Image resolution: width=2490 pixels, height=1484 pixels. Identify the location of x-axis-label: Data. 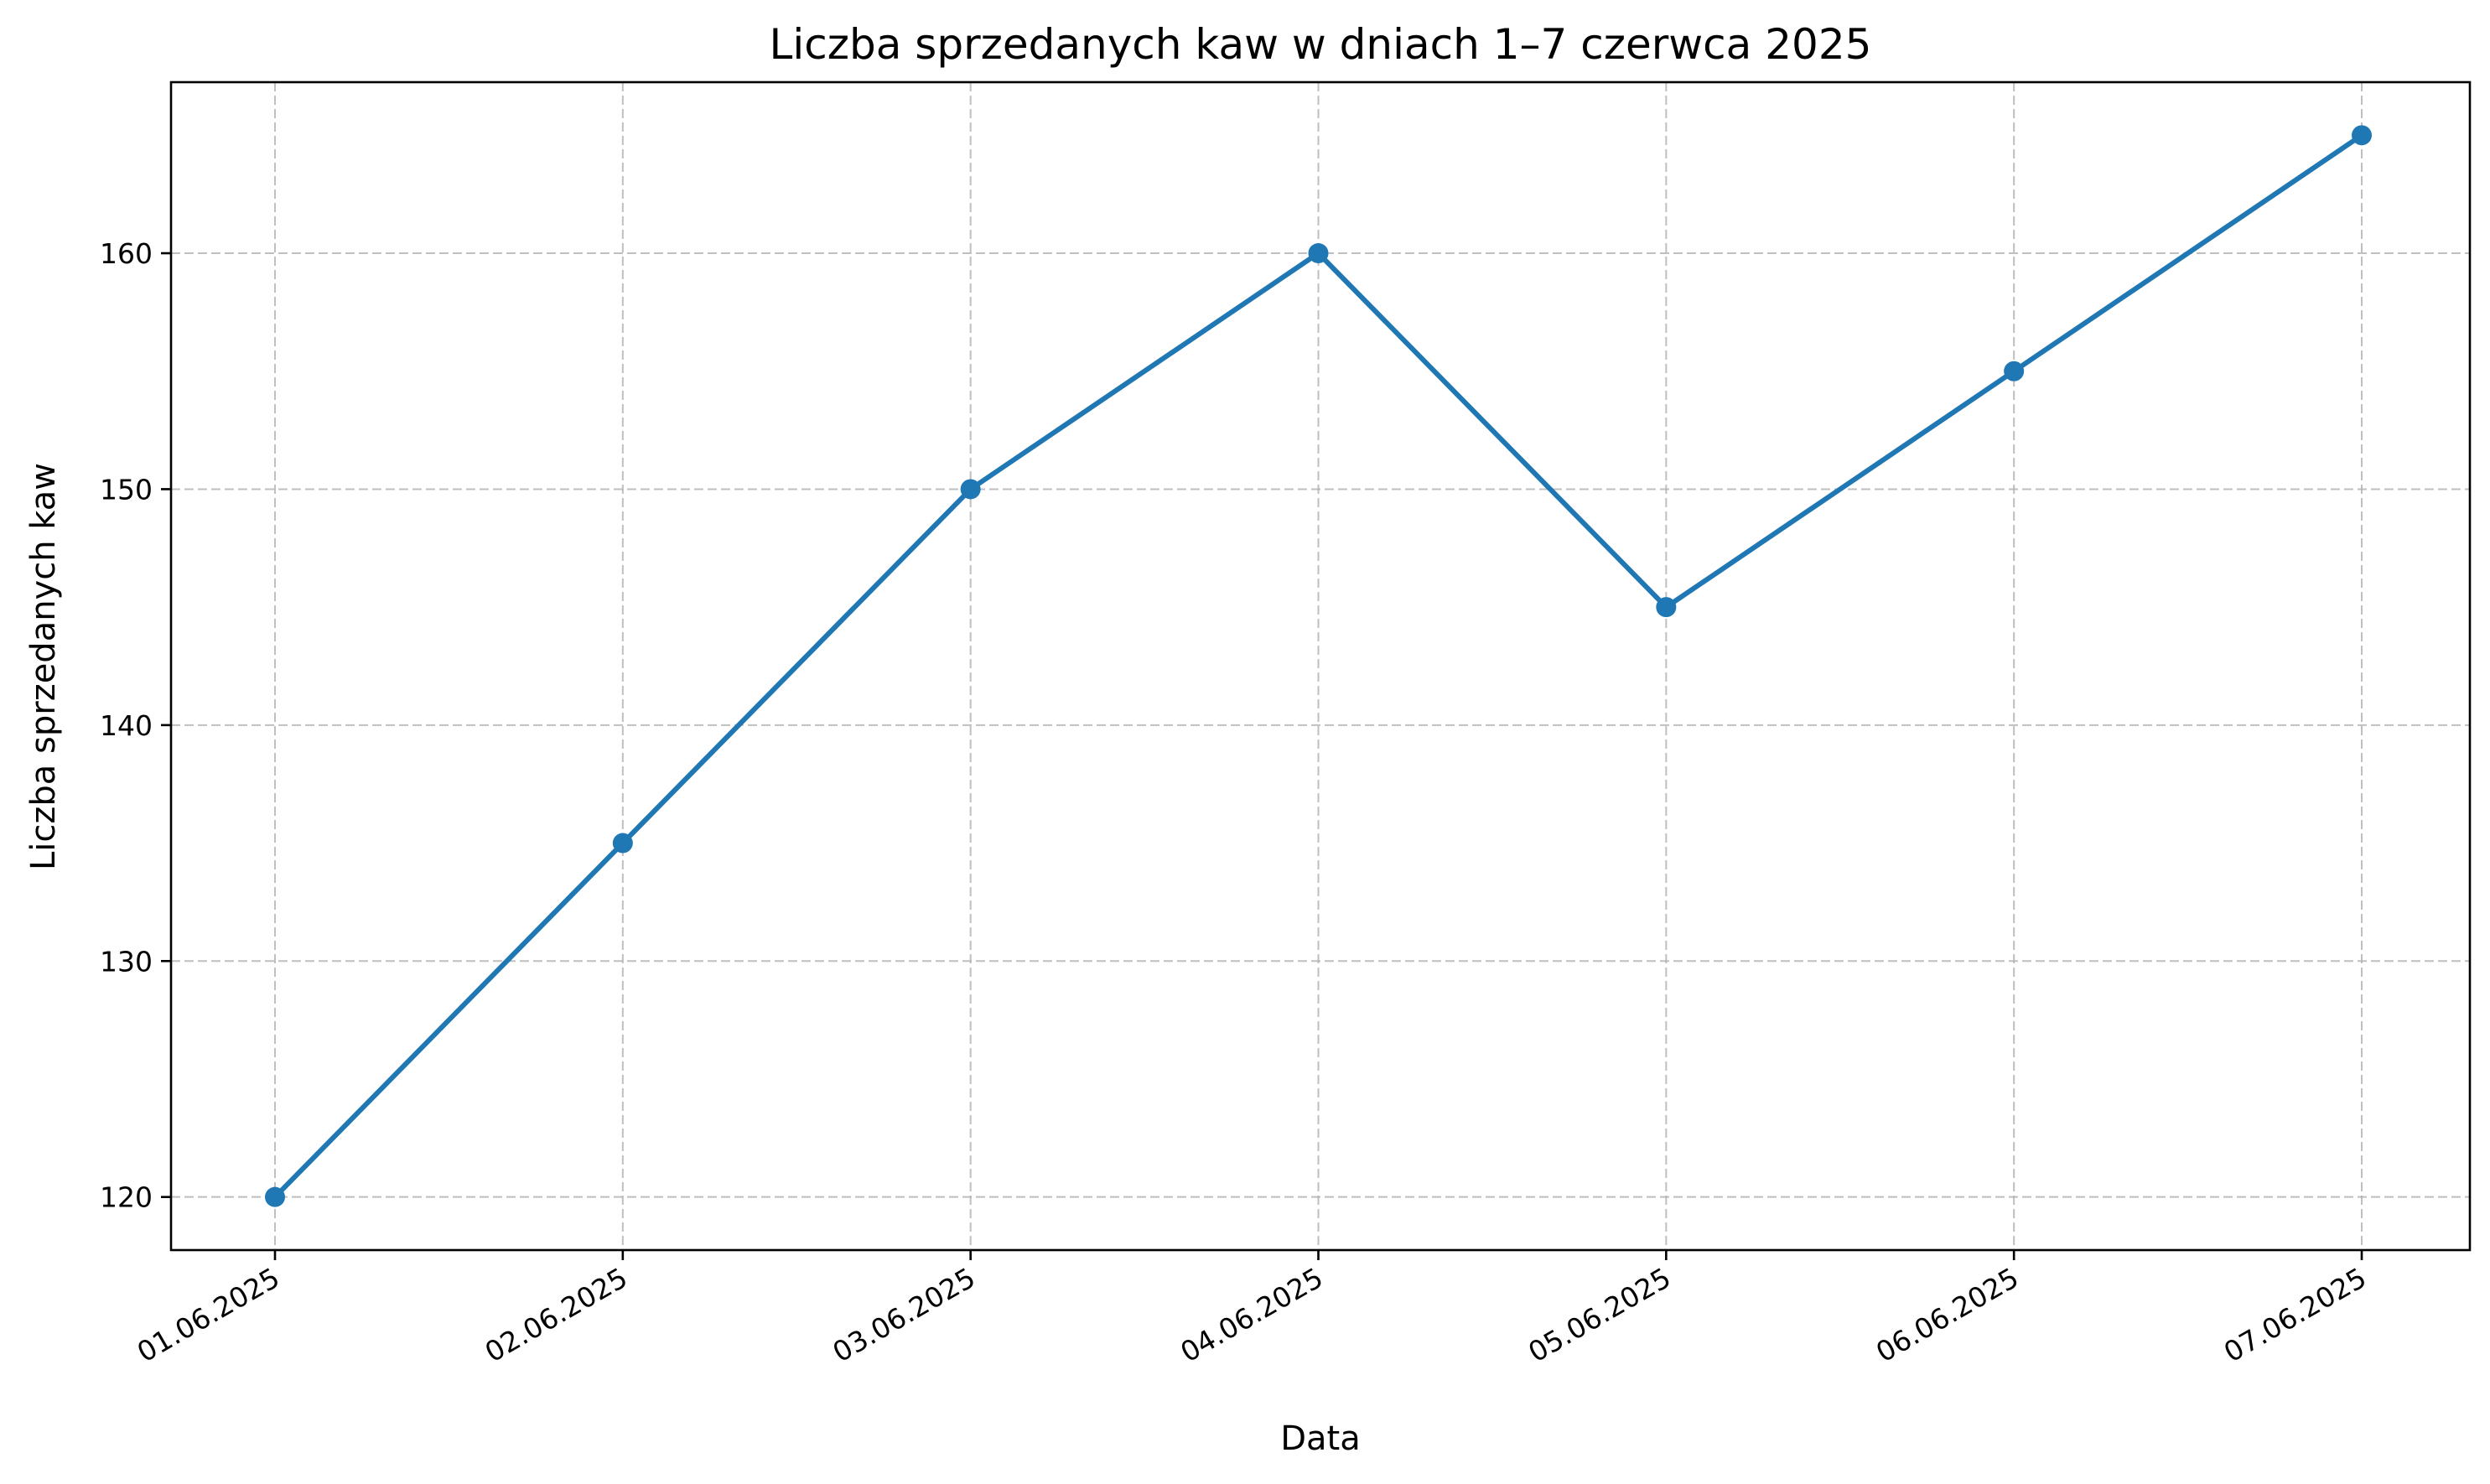
(1320, 1438).